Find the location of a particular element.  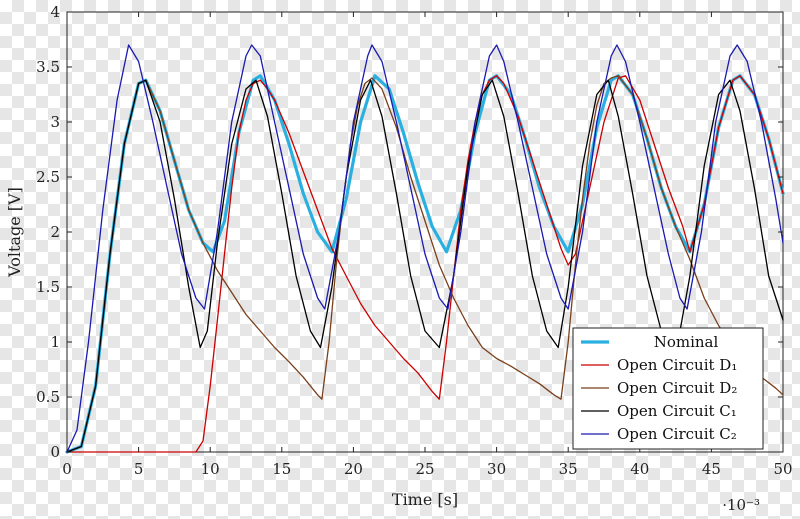

x-tick-label: 10 is located at coordinates (210, 469).